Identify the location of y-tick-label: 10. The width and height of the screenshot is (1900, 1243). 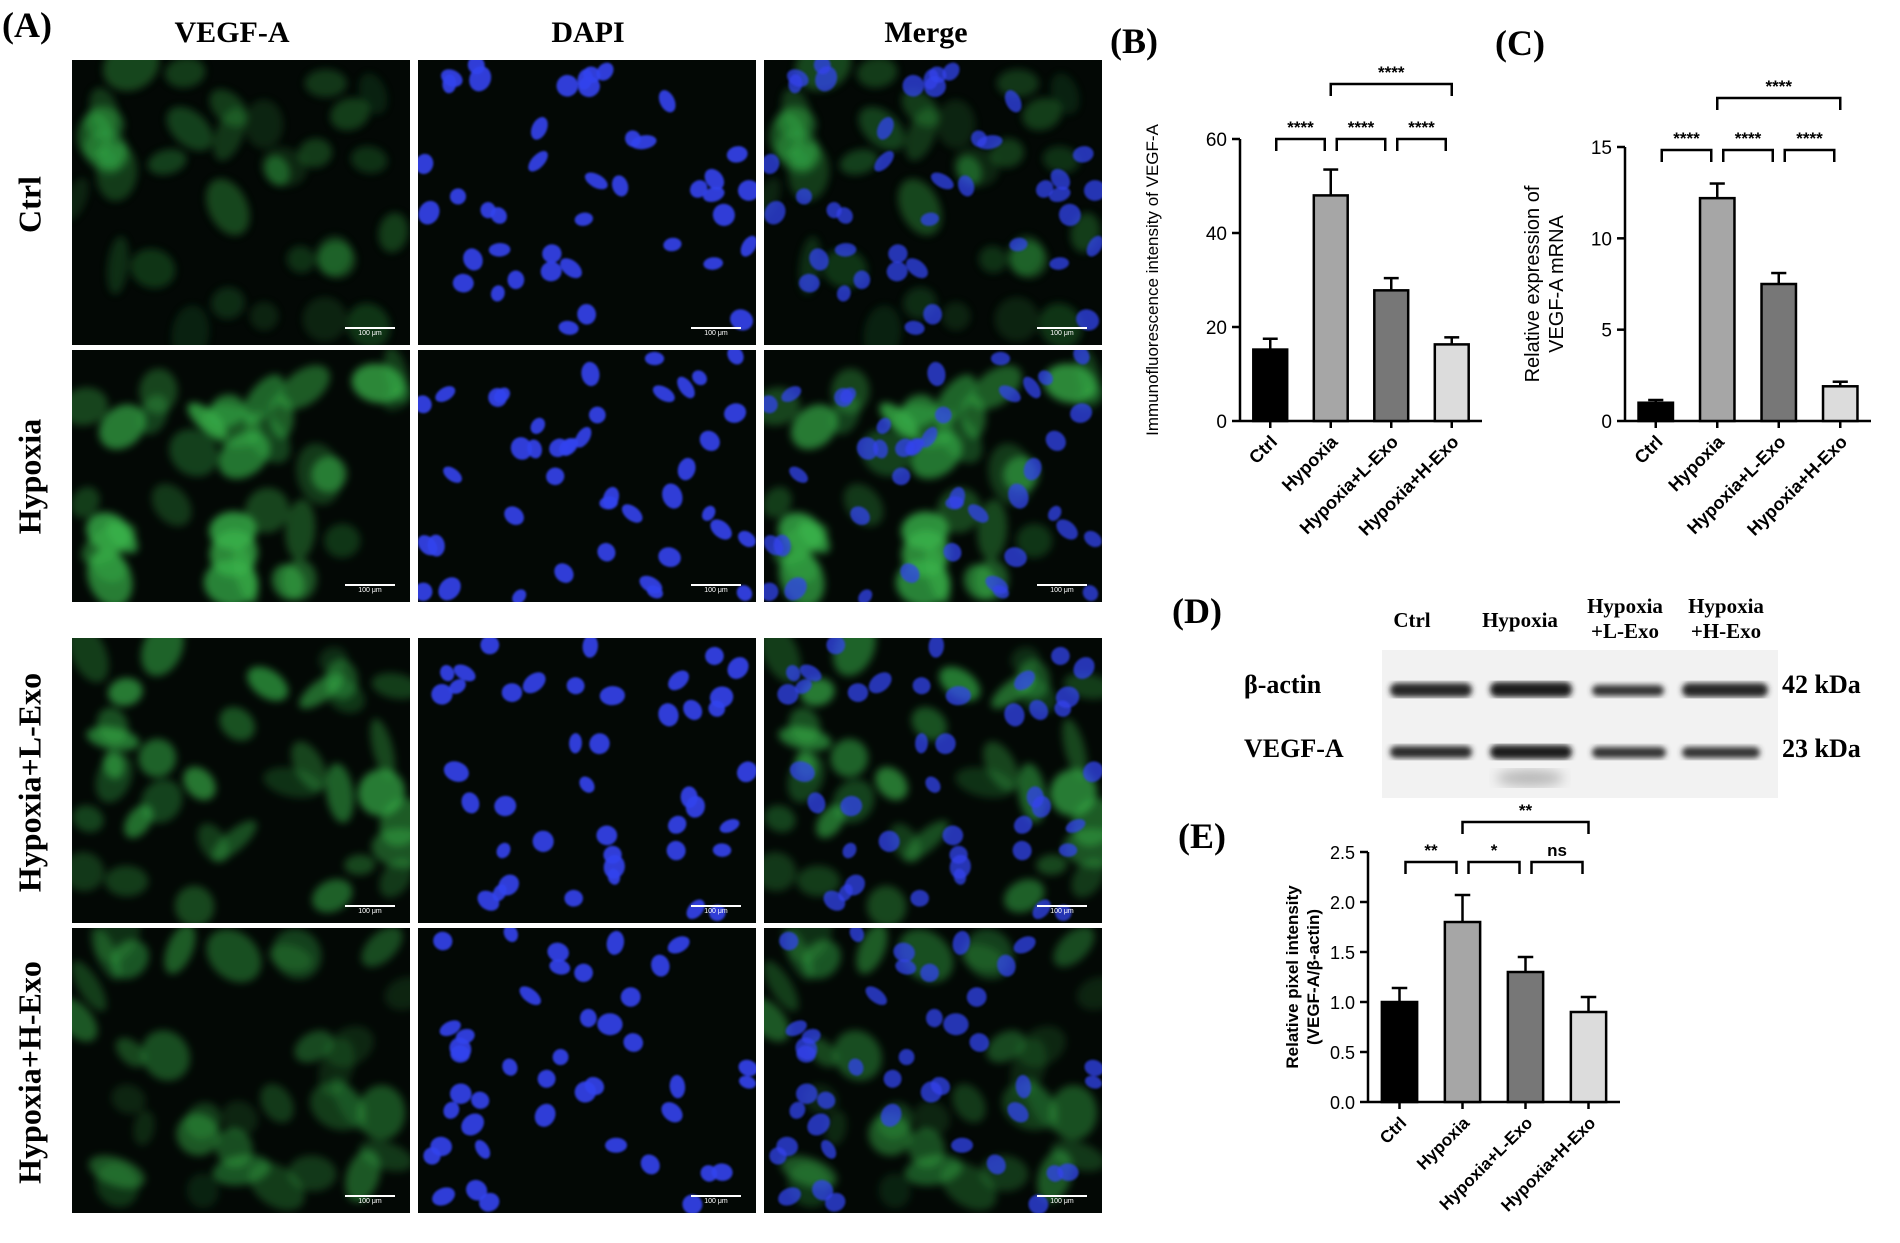
(1601, 239).